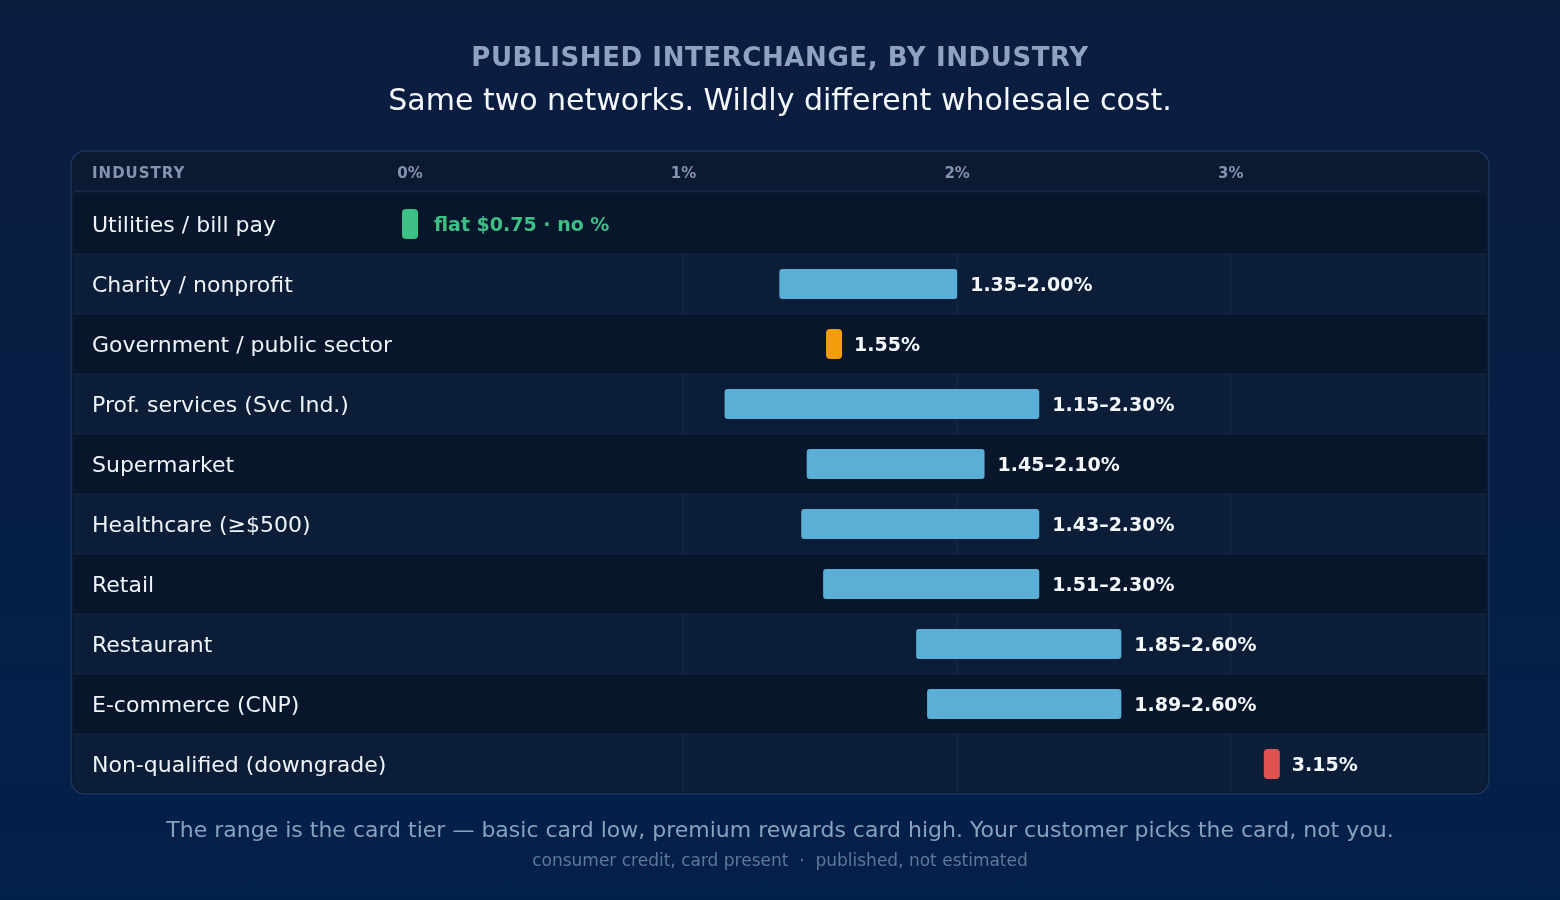 This screenshot has width=1560, height=900. Describe the element at coordinates (683, 173) in the screenshot. I see `x-tick-label: 1%` at that location.